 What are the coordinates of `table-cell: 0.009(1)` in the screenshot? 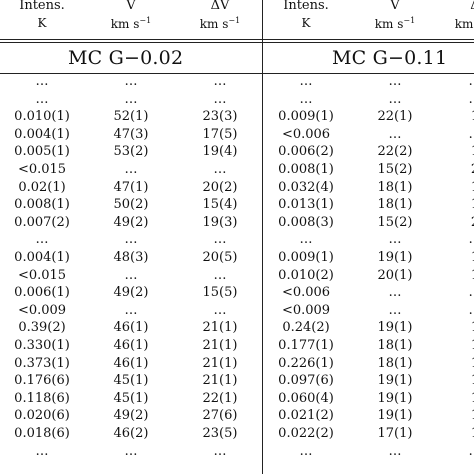 It's located at (306, 117).